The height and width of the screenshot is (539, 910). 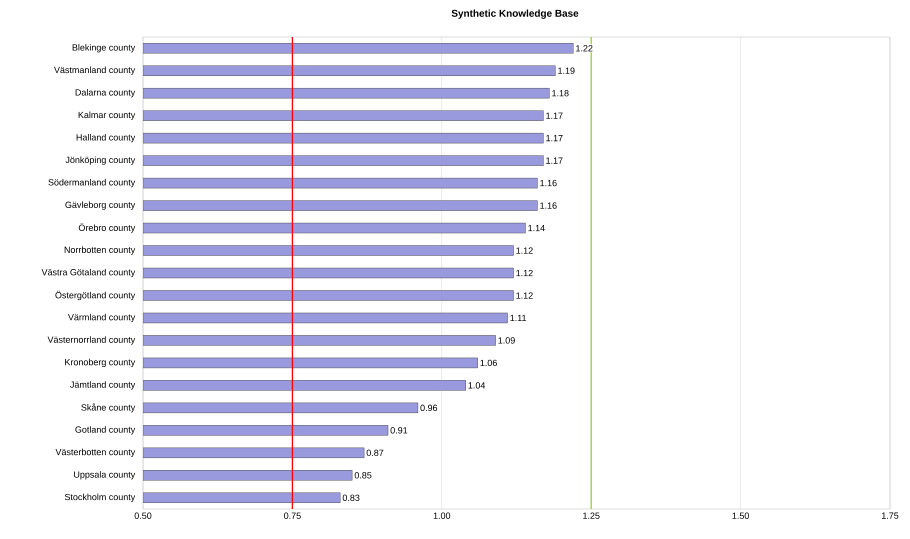 I want to click on y-tick-label: Örebro county, so click(x=107, y=228).